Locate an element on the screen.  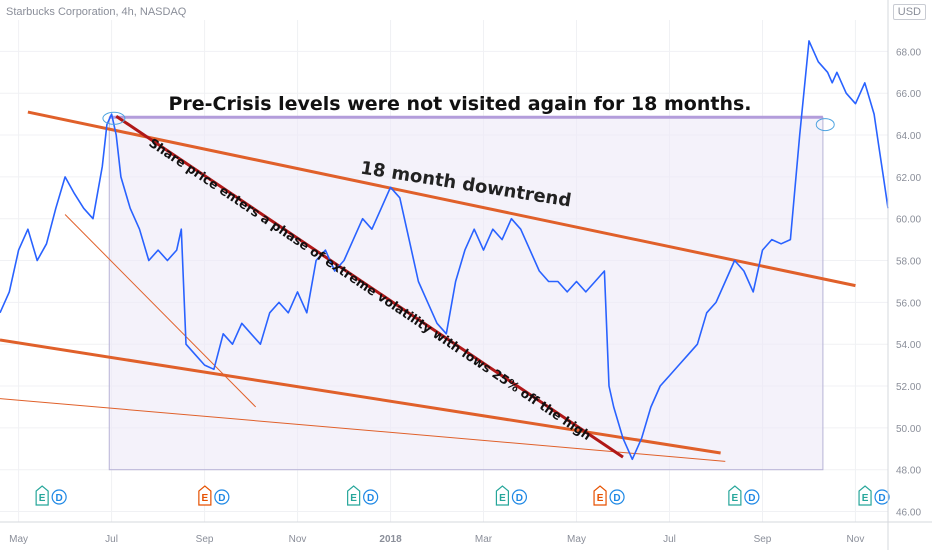
symbol-info: Starbucks Corporation, 4h, NASDAQ is located at coordinates (96, 12).